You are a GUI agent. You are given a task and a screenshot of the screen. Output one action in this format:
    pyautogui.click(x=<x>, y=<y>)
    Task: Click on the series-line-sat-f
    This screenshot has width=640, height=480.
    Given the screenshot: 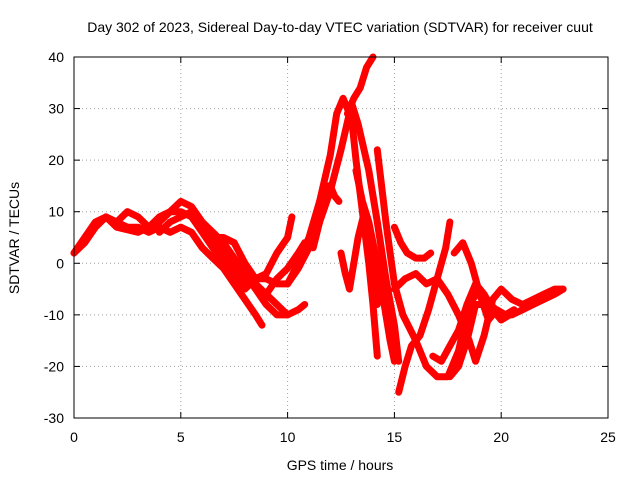 What is the action you would take?
    pyautogui.click(x=332, y=227)
    